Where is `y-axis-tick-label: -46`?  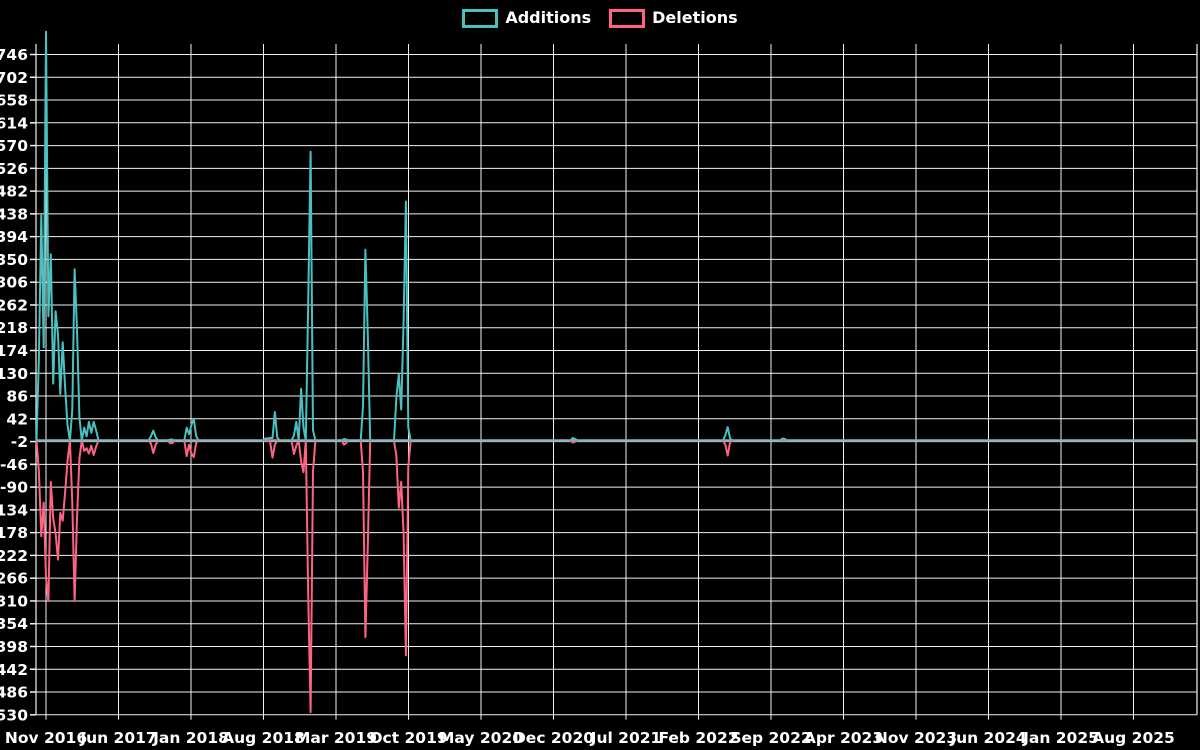
y-axis-tick-label: -46 is located at coordinates (14, 465).